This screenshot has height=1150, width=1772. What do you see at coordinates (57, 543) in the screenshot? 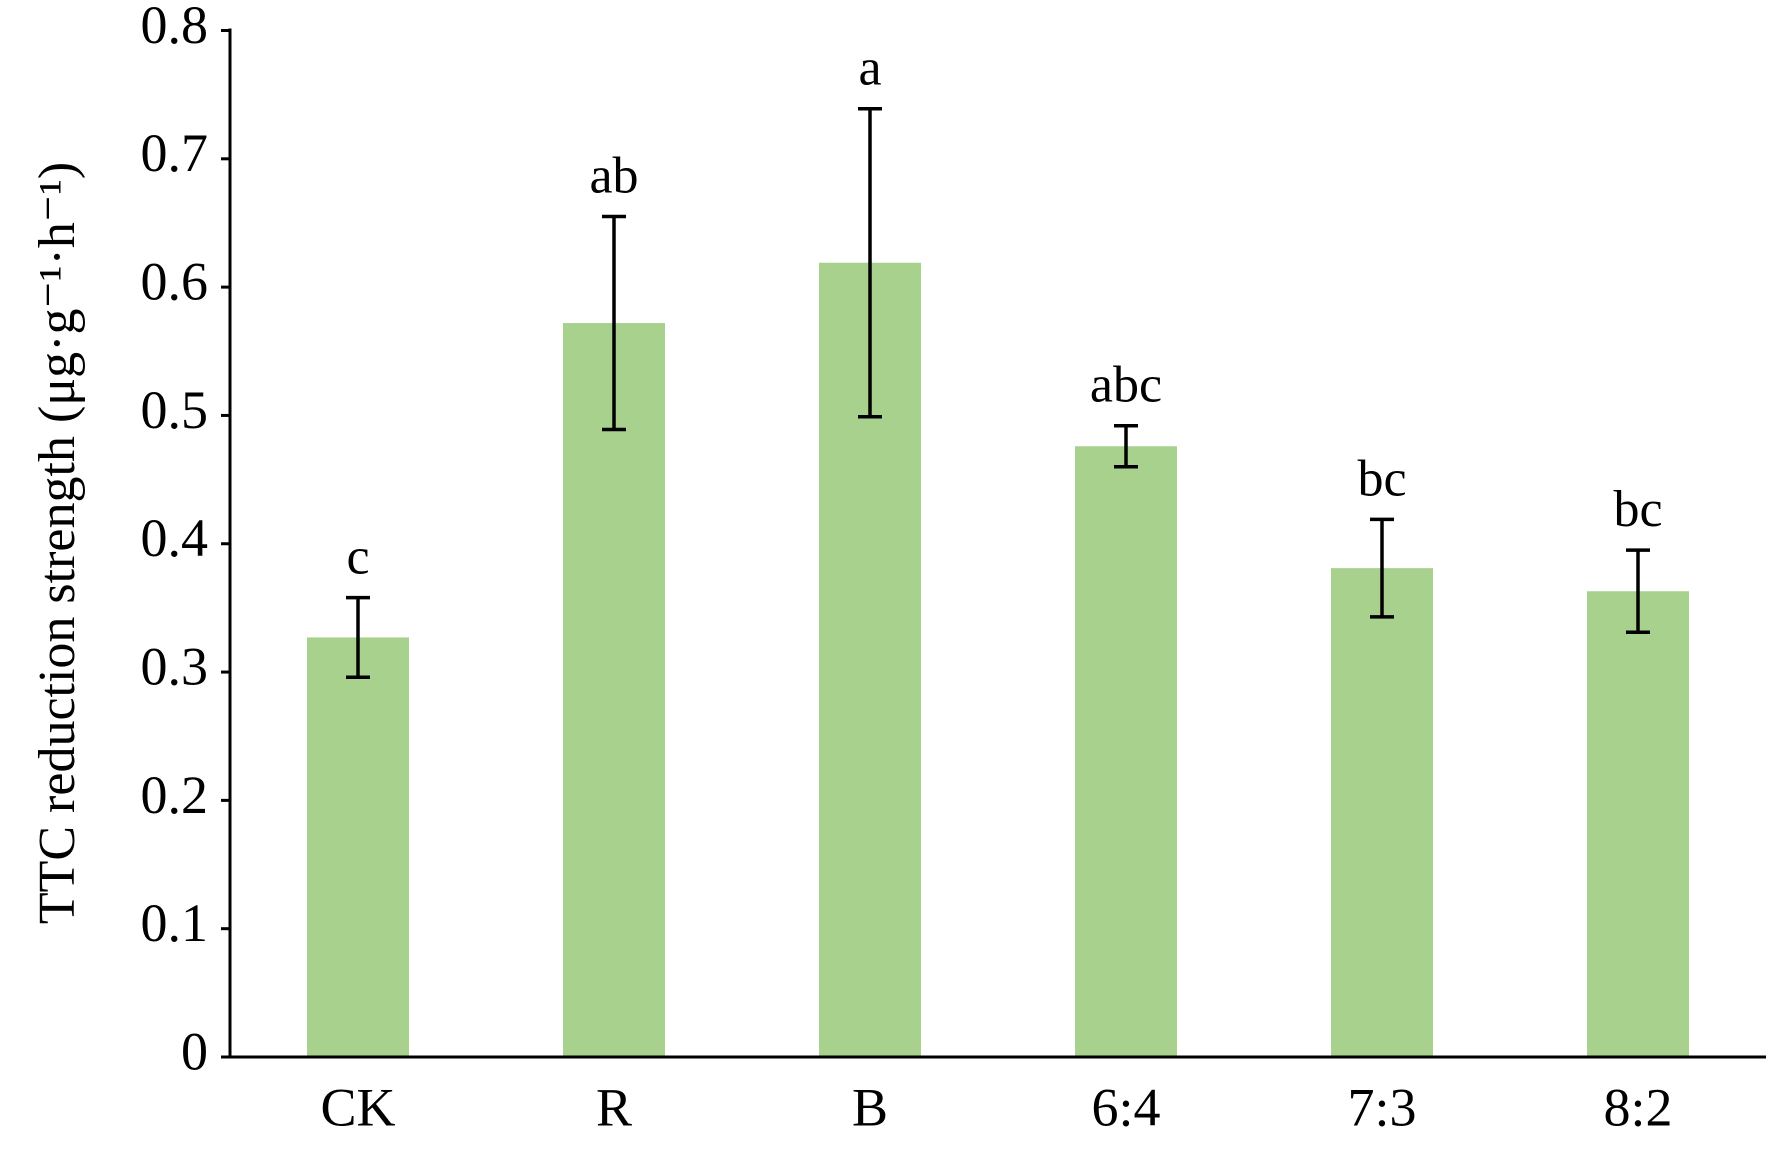
I see `y-axis-label: TTC reduction strength (μg·g⁻¹·h⁻¹)` at bounding box center [57, 543].